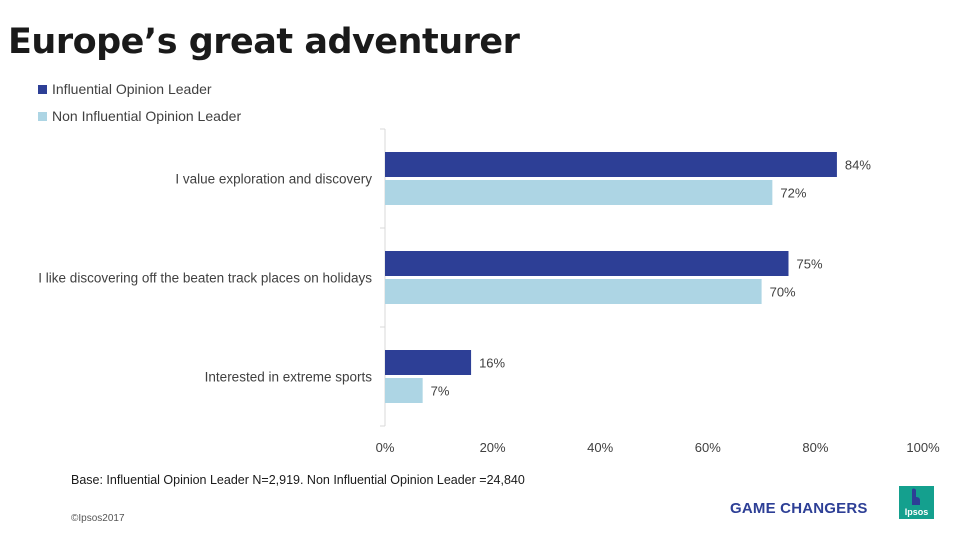 This screenshot has height=540, width=960. Describe the element at coordinates (493, 447) in the screenshot. I see `x-tick-label-20: 20%` at that location.